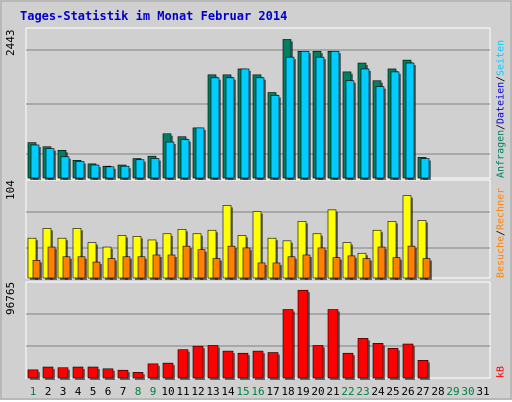 This screenshot has height=402, width=512. I want to click on day-label: 16, so click(258, 391).